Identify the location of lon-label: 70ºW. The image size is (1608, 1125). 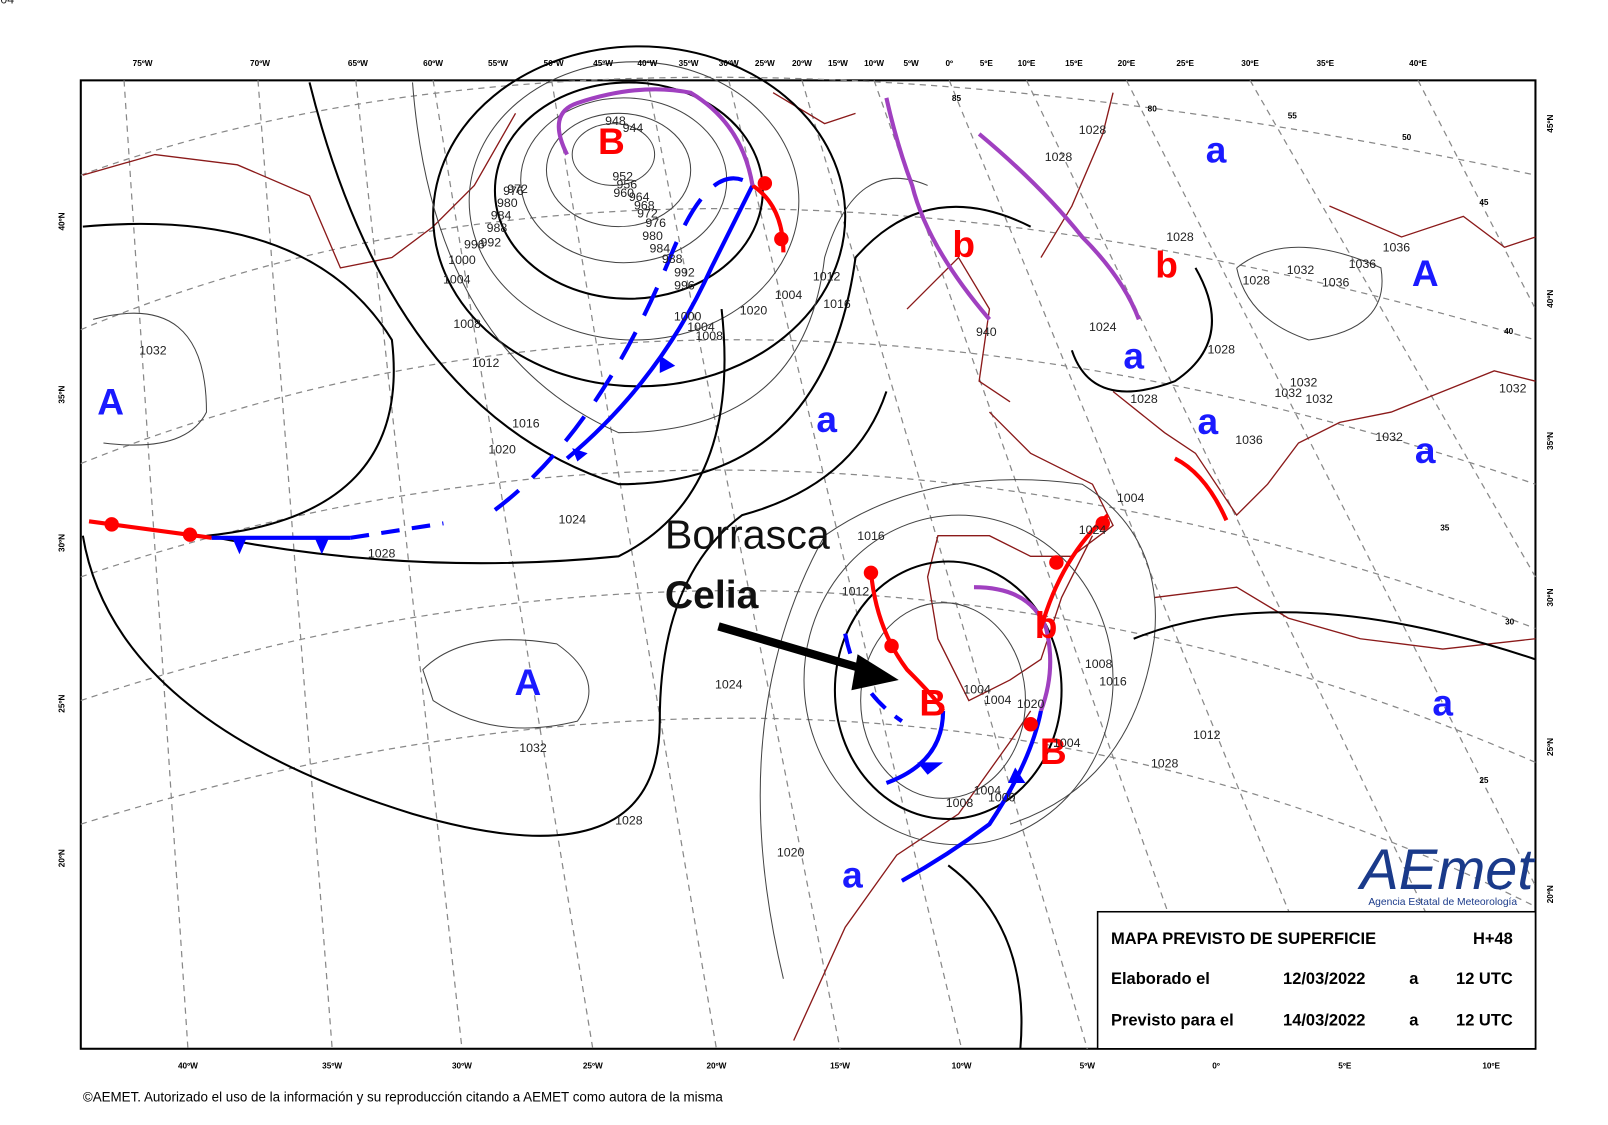
(260, 63).